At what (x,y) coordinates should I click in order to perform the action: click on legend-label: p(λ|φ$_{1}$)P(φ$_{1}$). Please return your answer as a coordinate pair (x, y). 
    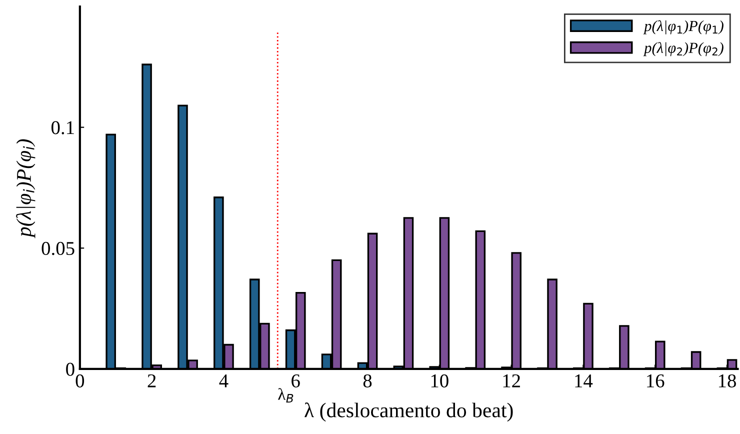
    Looking at the image, I should click on (683, 27).